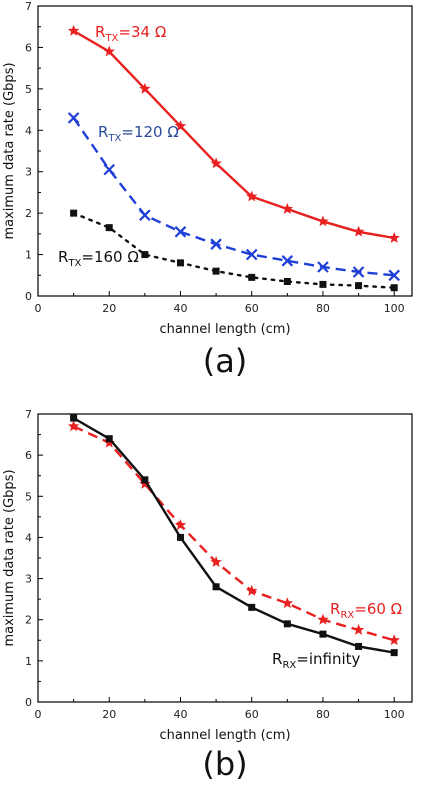 This screenshot has width=448, height=791. What do you see at coordinates (225, 361) in the screenshot?
I see `panel-label: (a)` at bounding box center [225, 361].